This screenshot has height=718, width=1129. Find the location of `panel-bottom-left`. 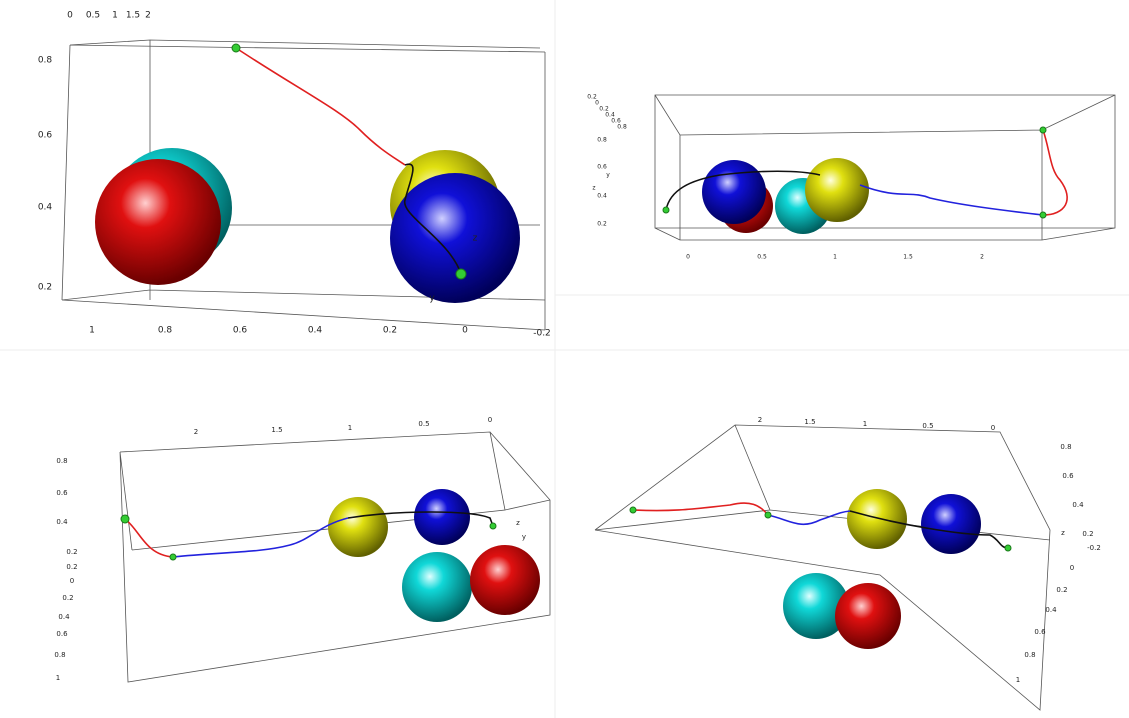

panel-bottom-left is located at coordinates (335, 557).